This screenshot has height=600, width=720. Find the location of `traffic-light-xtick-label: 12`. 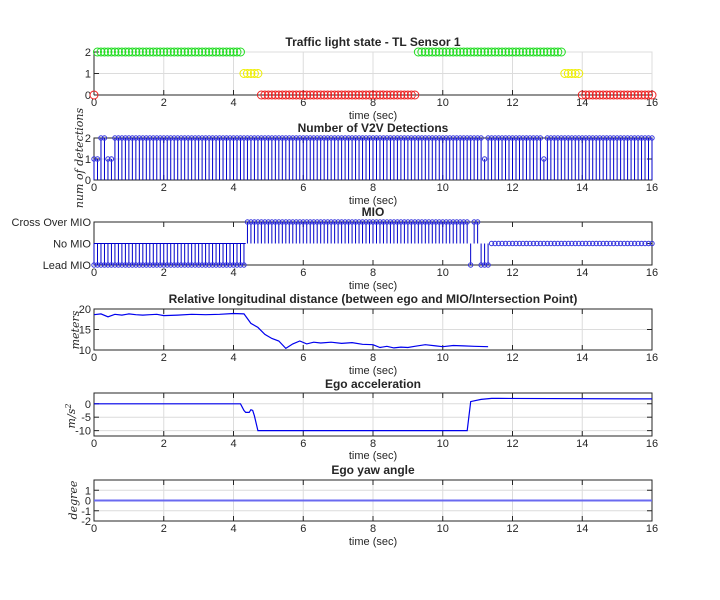

traffic-light-xtick-label: 12 is located at coordinates (512, 103).